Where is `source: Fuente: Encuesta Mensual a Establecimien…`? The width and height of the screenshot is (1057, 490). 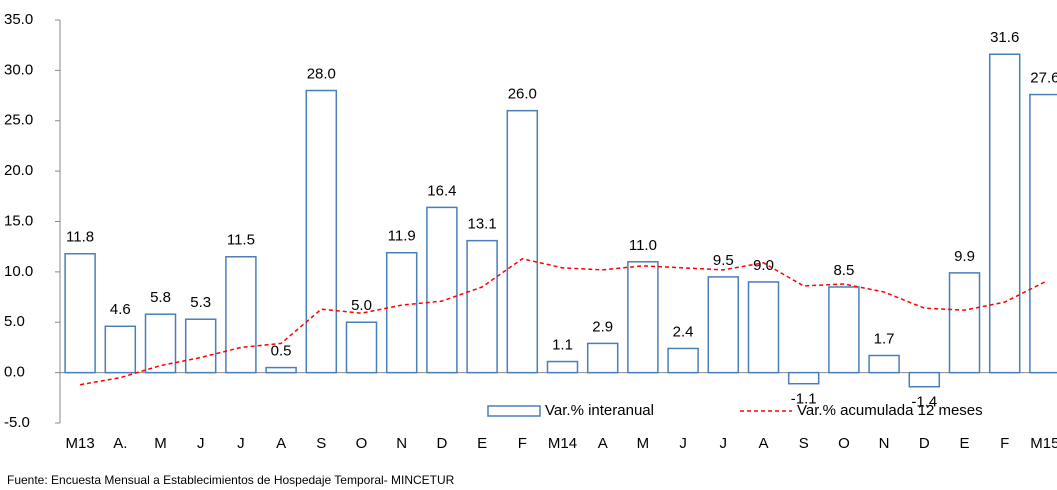
source: Fuente: Encuesta Mensual a Establecimien… is located at coordinates (231, 480).